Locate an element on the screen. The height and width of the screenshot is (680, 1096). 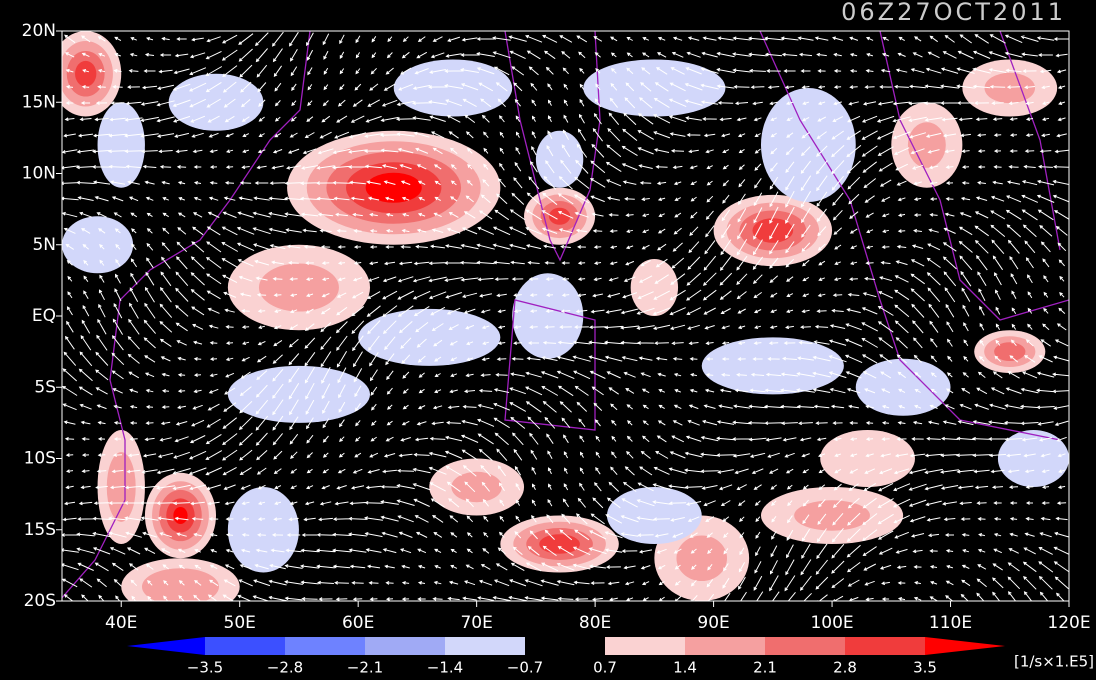
colorbar-label: 3.5 is located at coordinates (925, 668).